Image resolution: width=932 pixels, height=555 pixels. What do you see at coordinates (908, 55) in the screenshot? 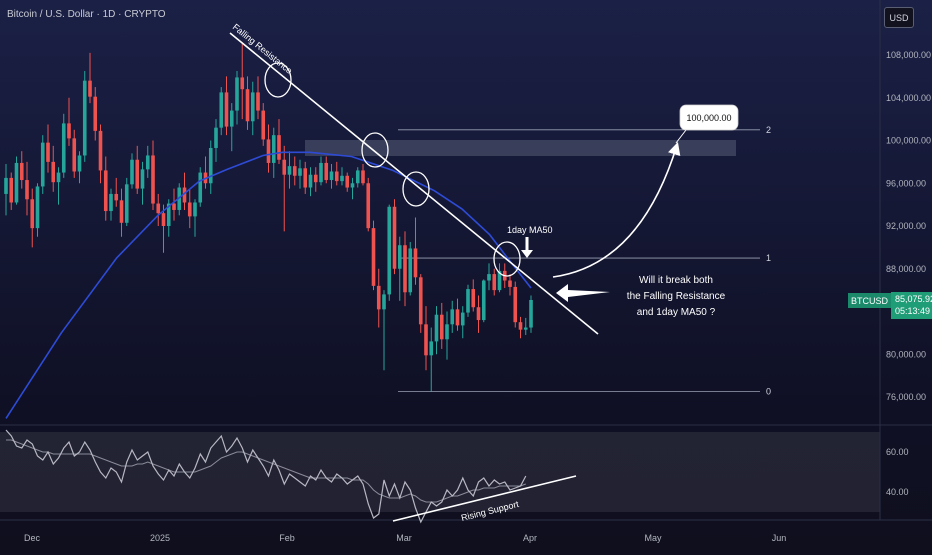
I see `price-tick-label: 108,000.00` at bounding box center [908, 55].